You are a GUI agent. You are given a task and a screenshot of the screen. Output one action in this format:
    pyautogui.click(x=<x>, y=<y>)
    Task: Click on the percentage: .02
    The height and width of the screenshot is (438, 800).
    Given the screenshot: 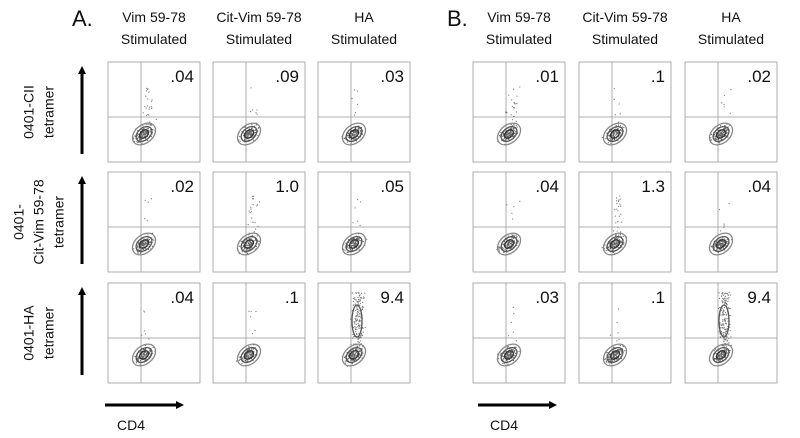 What is the action you would take?
    pyautogui.click(x=182, y=186)
    